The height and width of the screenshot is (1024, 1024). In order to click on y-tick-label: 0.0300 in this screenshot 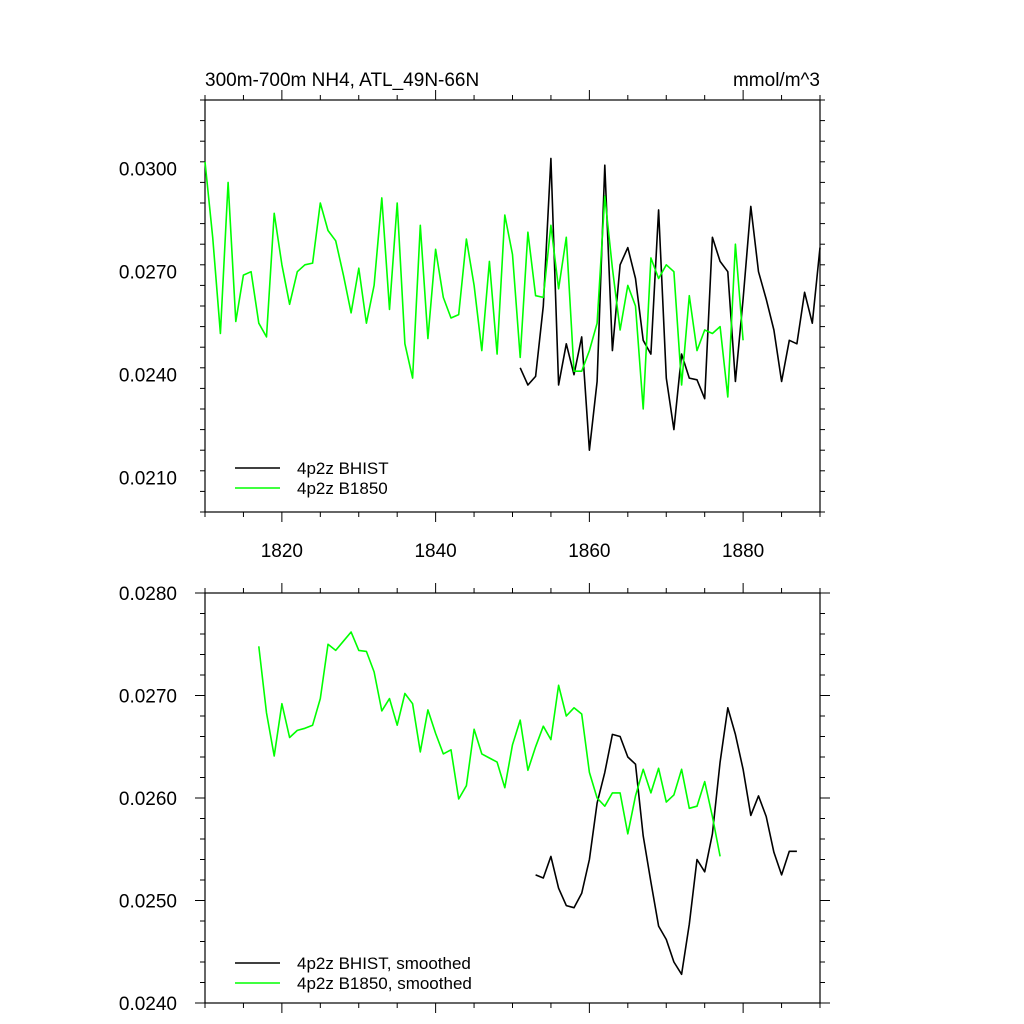, I will do `click(148, 170)`.